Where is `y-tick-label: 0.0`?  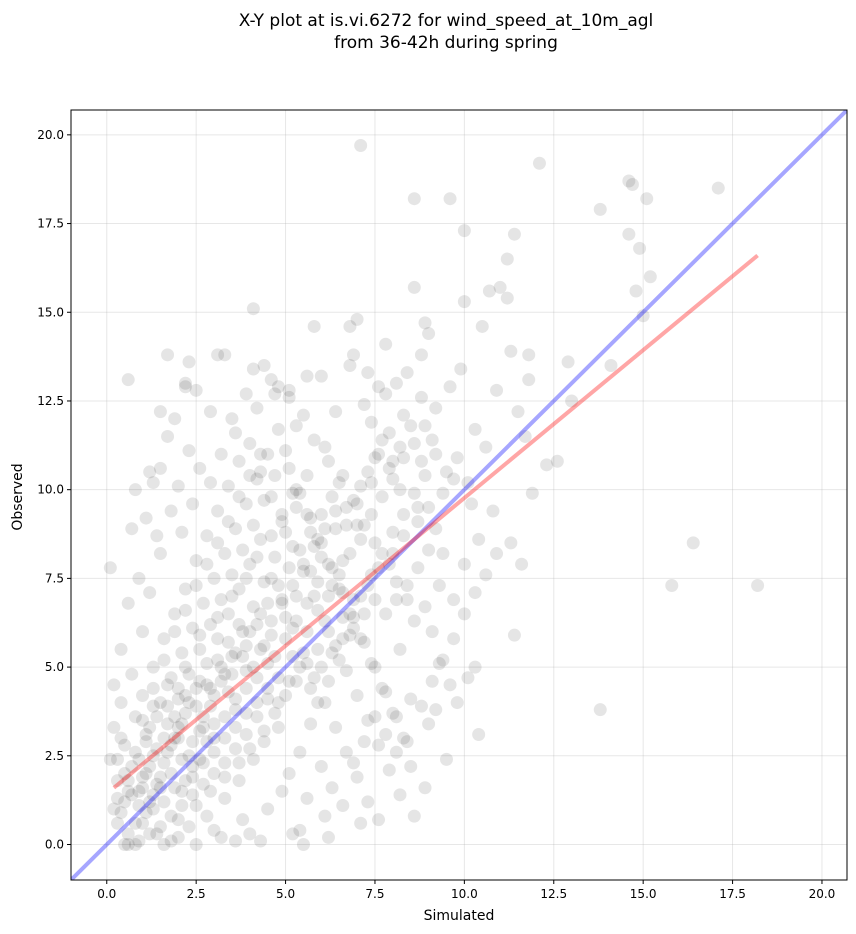
y-tick-label: 0.0 is located at coordinates (54, 845).